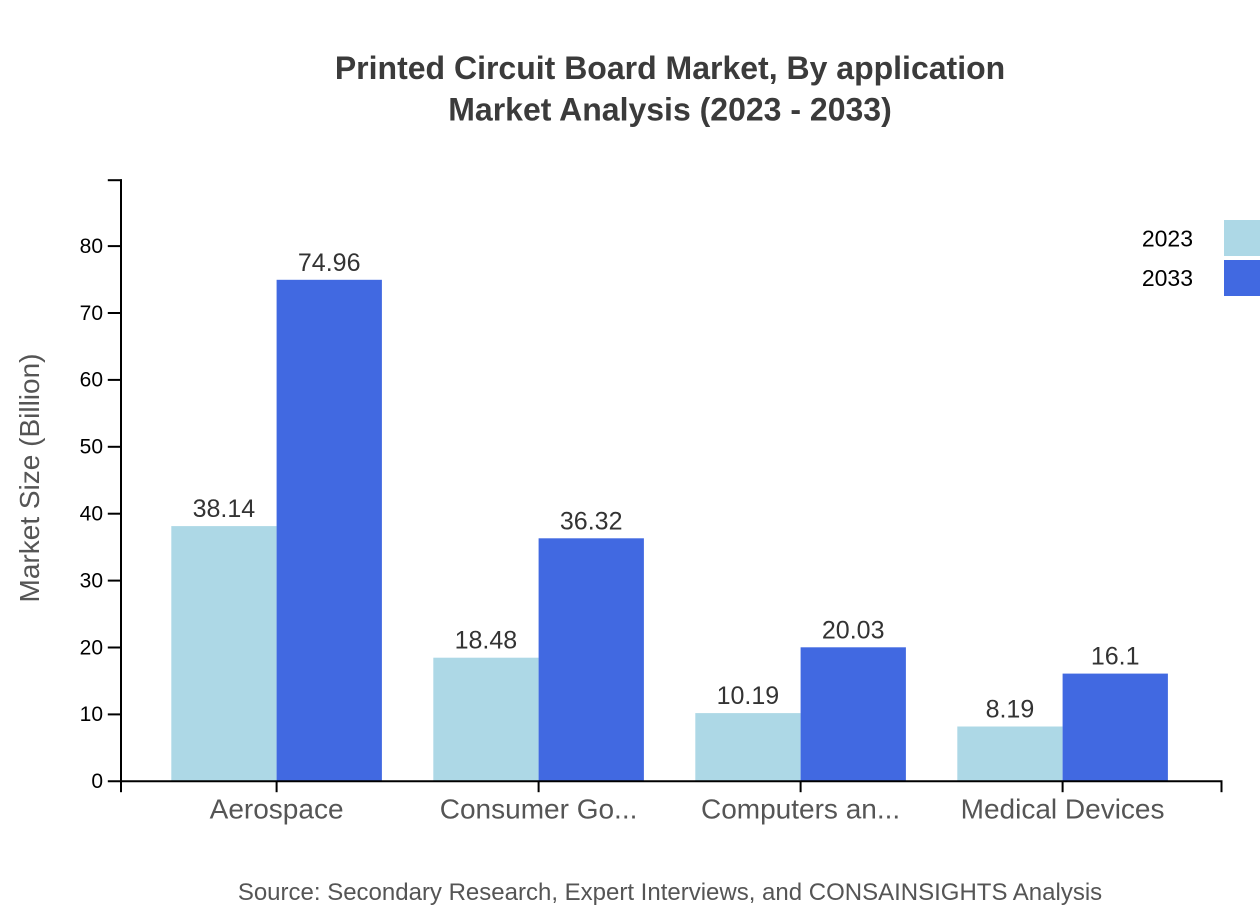 This screenshot has width=1260, height=920. What do you see at coordinates (91, 246) in the screenshot?
I see `svg-text: 80` at bounding box center [91, 246].